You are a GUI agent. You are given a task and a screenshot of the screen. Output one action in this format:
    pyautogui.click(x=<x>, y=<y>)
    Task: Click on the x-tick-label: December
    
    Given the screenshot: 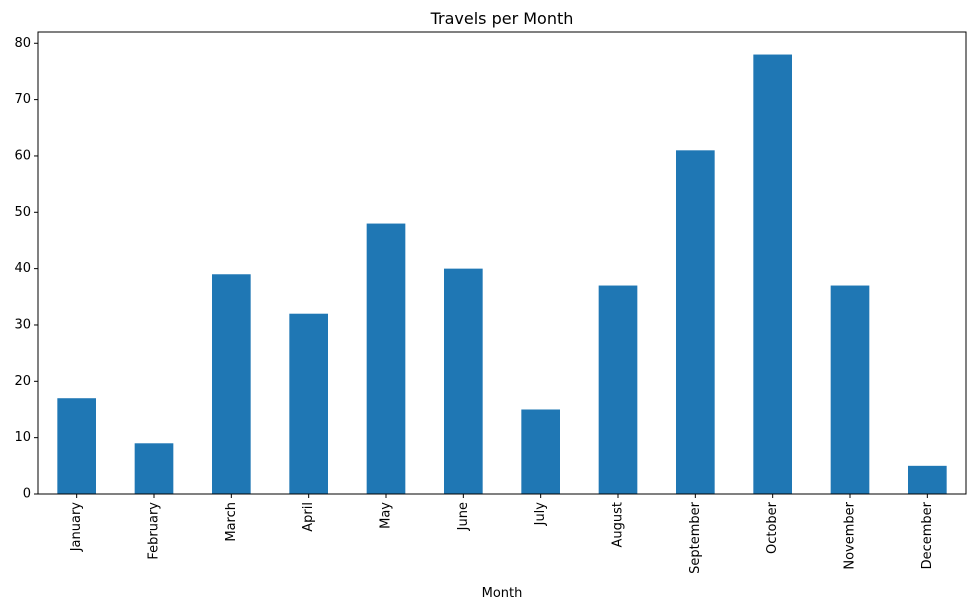 What is the action you would take?
    pyautogui.click(x=927, y=535)
    